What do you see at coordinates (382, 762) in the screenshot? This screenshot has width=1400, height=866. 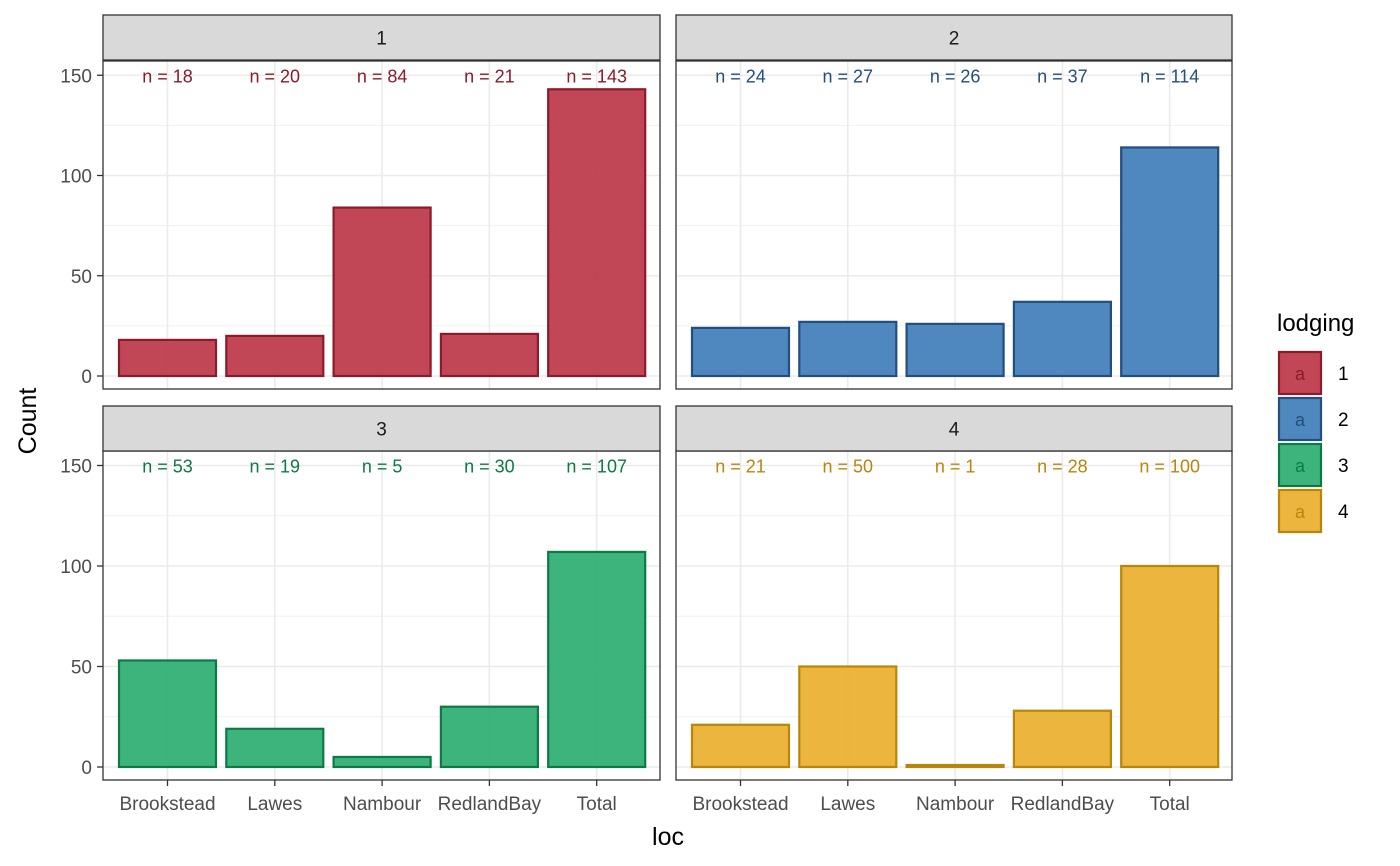 I see `bar-3-nambour` at bounding box center [382, 762].